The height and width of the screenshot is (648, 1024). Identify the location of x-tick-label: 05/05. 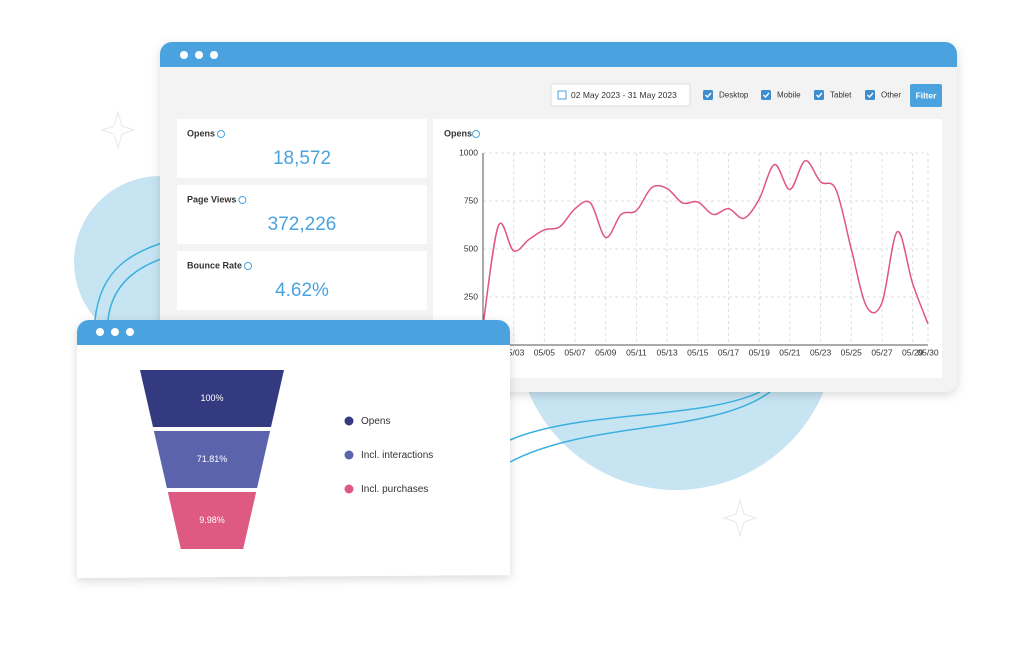
(545, 352).